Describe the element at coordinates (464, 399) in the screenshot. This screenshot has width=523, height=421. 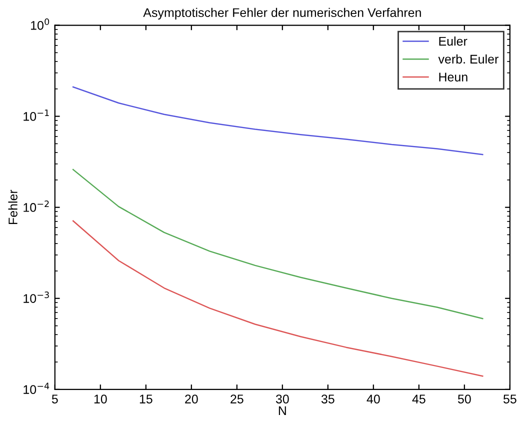
I see `x-tick-label: 50` at that location.